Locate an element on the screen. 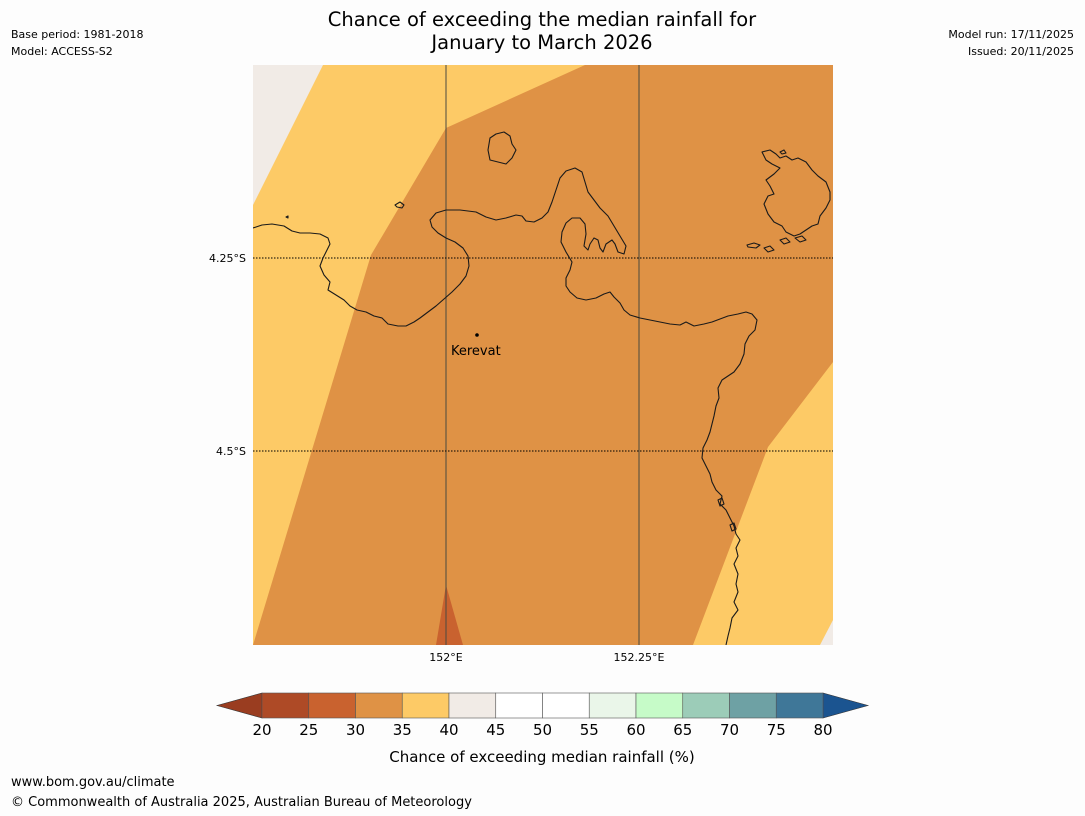 This screenshot has width=1085, height=816. base-period: Base period: 1981-2018 is located at coordinates (77, 34).